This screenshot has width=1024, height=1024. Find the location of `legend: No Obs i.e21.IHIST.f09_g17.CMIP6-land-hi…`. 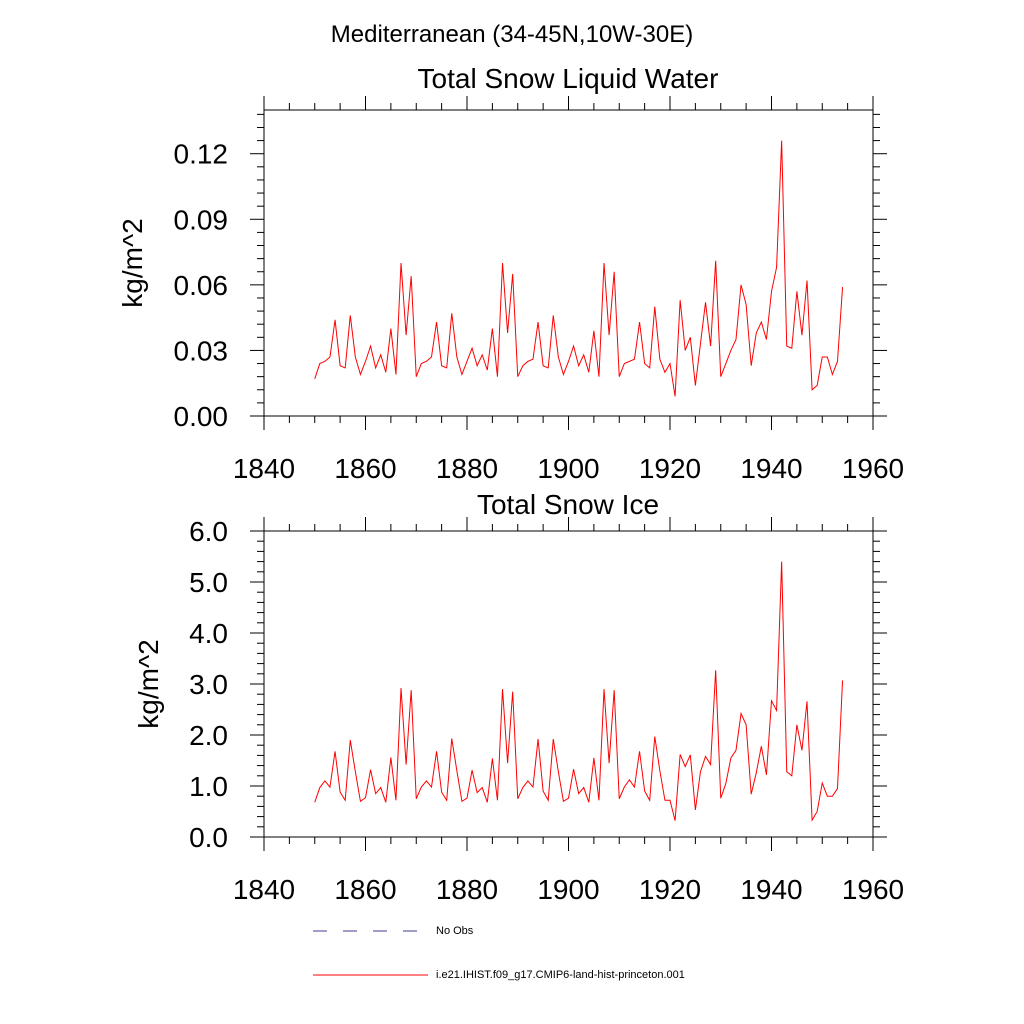

legend: No Obs i.e21.IHIST.f09_g17.CMIP6-land-hi… is located at coordinates (499, 953).